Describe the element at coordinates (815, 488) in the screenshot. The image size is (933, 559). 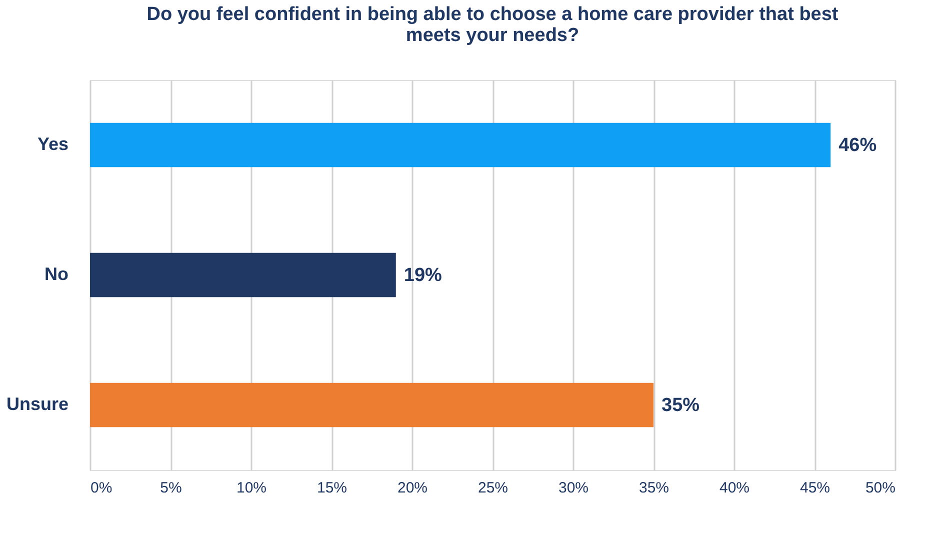
I see `x-tick-label: 45%` at that location.